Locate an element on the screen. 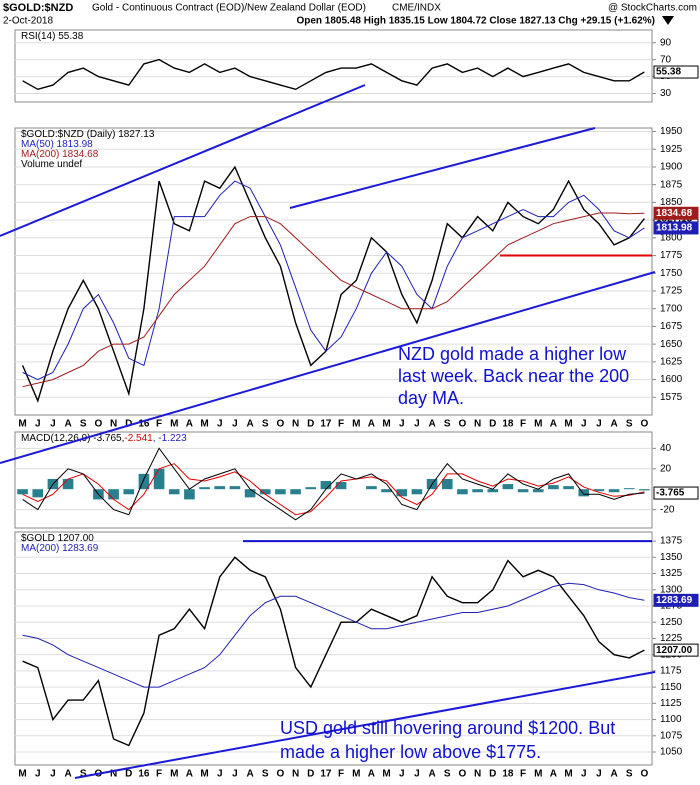  legend-text: MA(200) 1834.68 is located at coordinates (60, 154).